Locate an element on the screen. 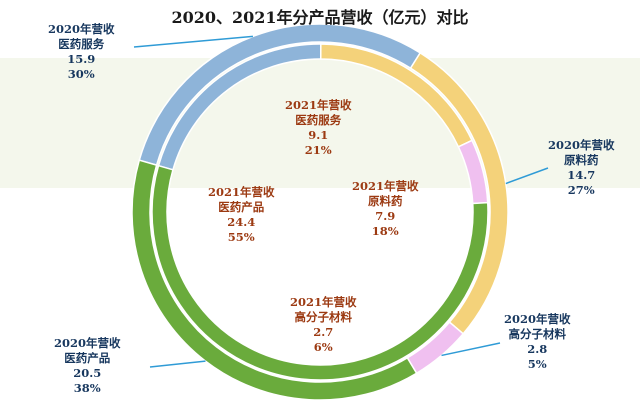  label-percent: 6% is located at coordinates (323, 347).